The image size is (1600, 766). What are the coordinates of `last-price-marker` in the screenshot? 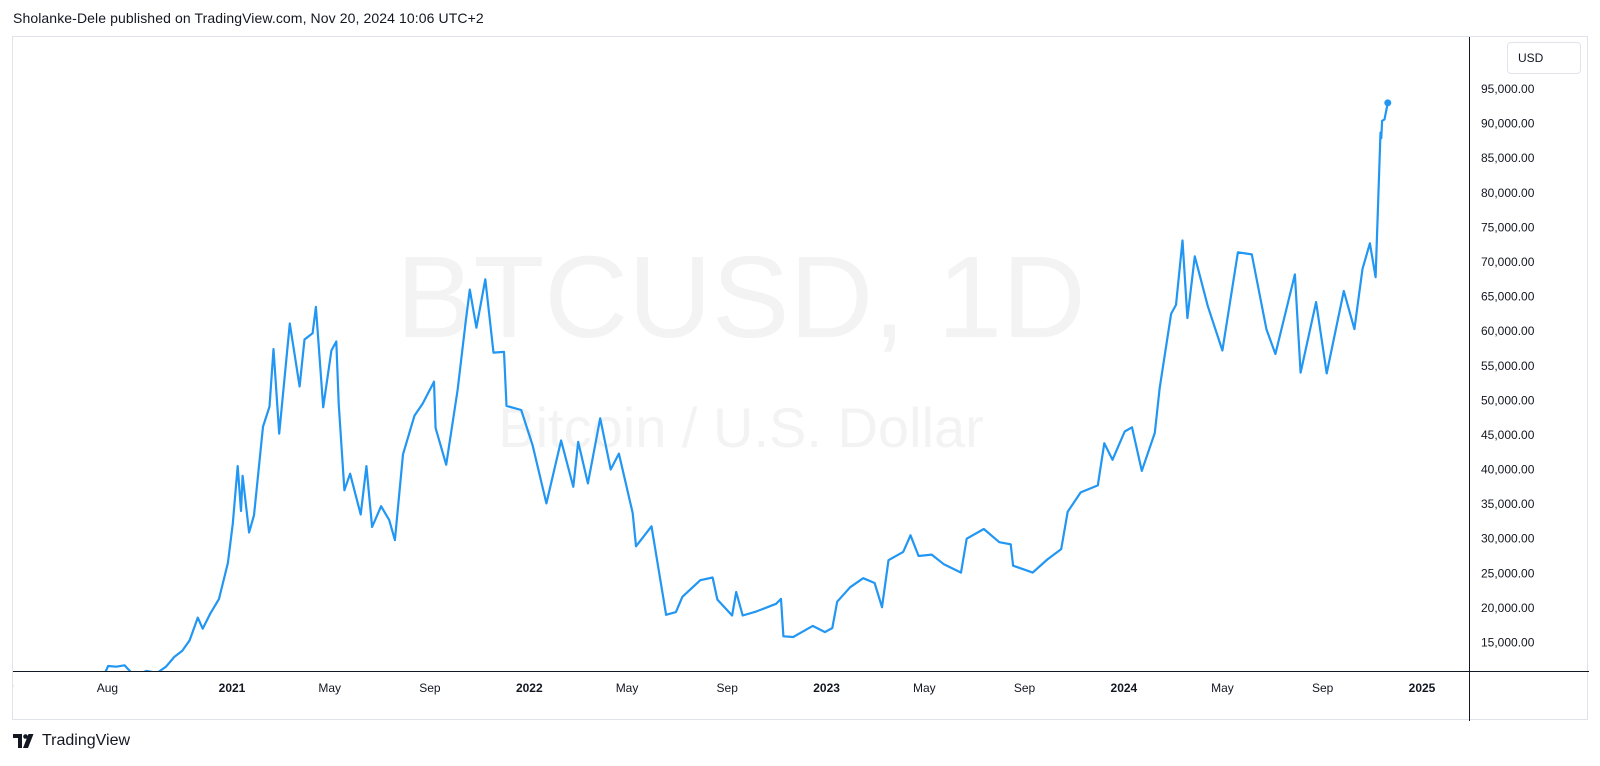 It's located at (1388, 103).